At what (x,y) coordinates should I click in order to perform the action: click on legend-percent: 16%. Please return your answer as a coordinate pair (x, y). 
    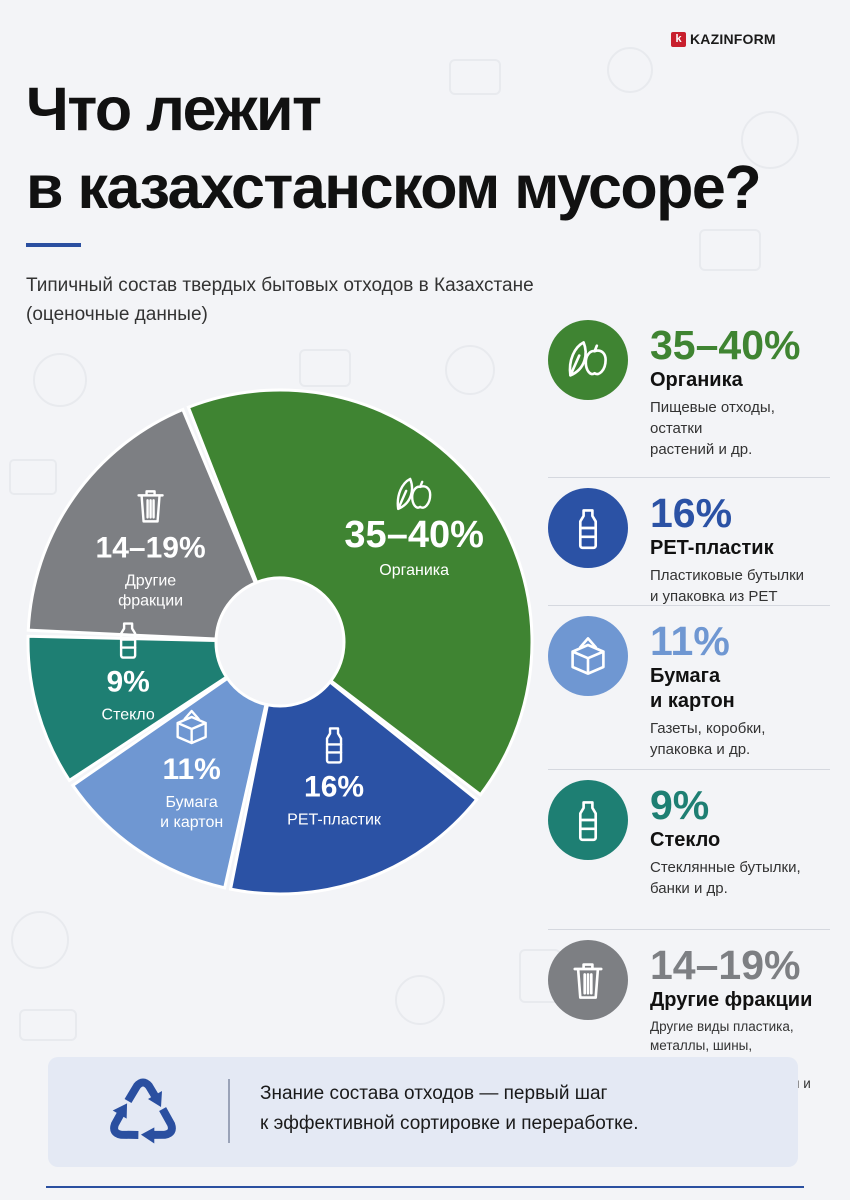
    Looking at the image, I should click on (691, 513).